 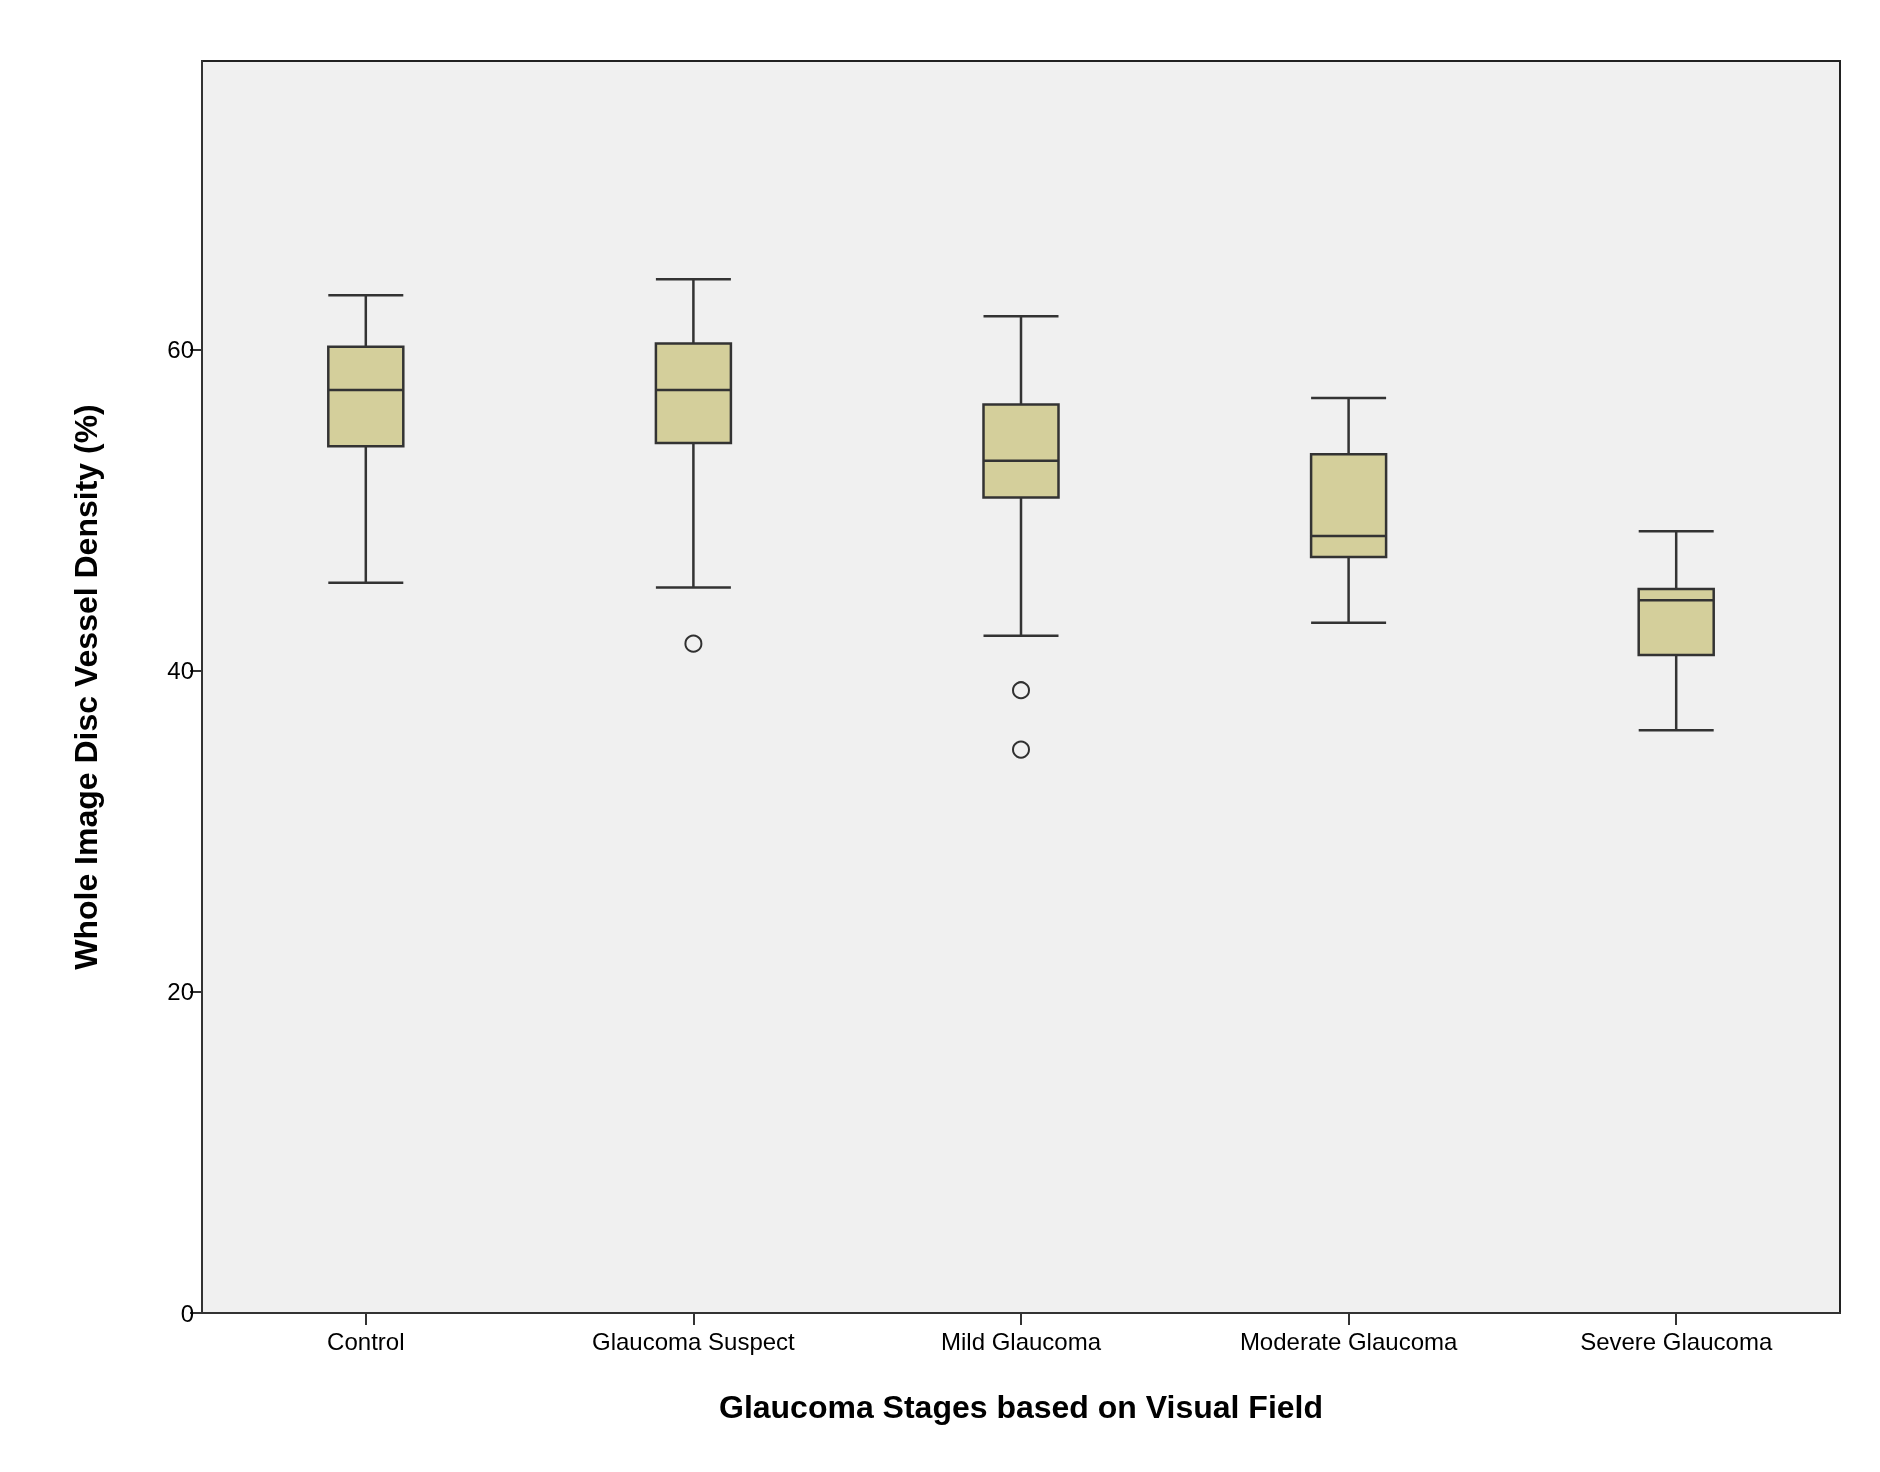 I want to click on y-axis-title: Whole Image Disc Vessel Density (%), so click(x=86, y=687).